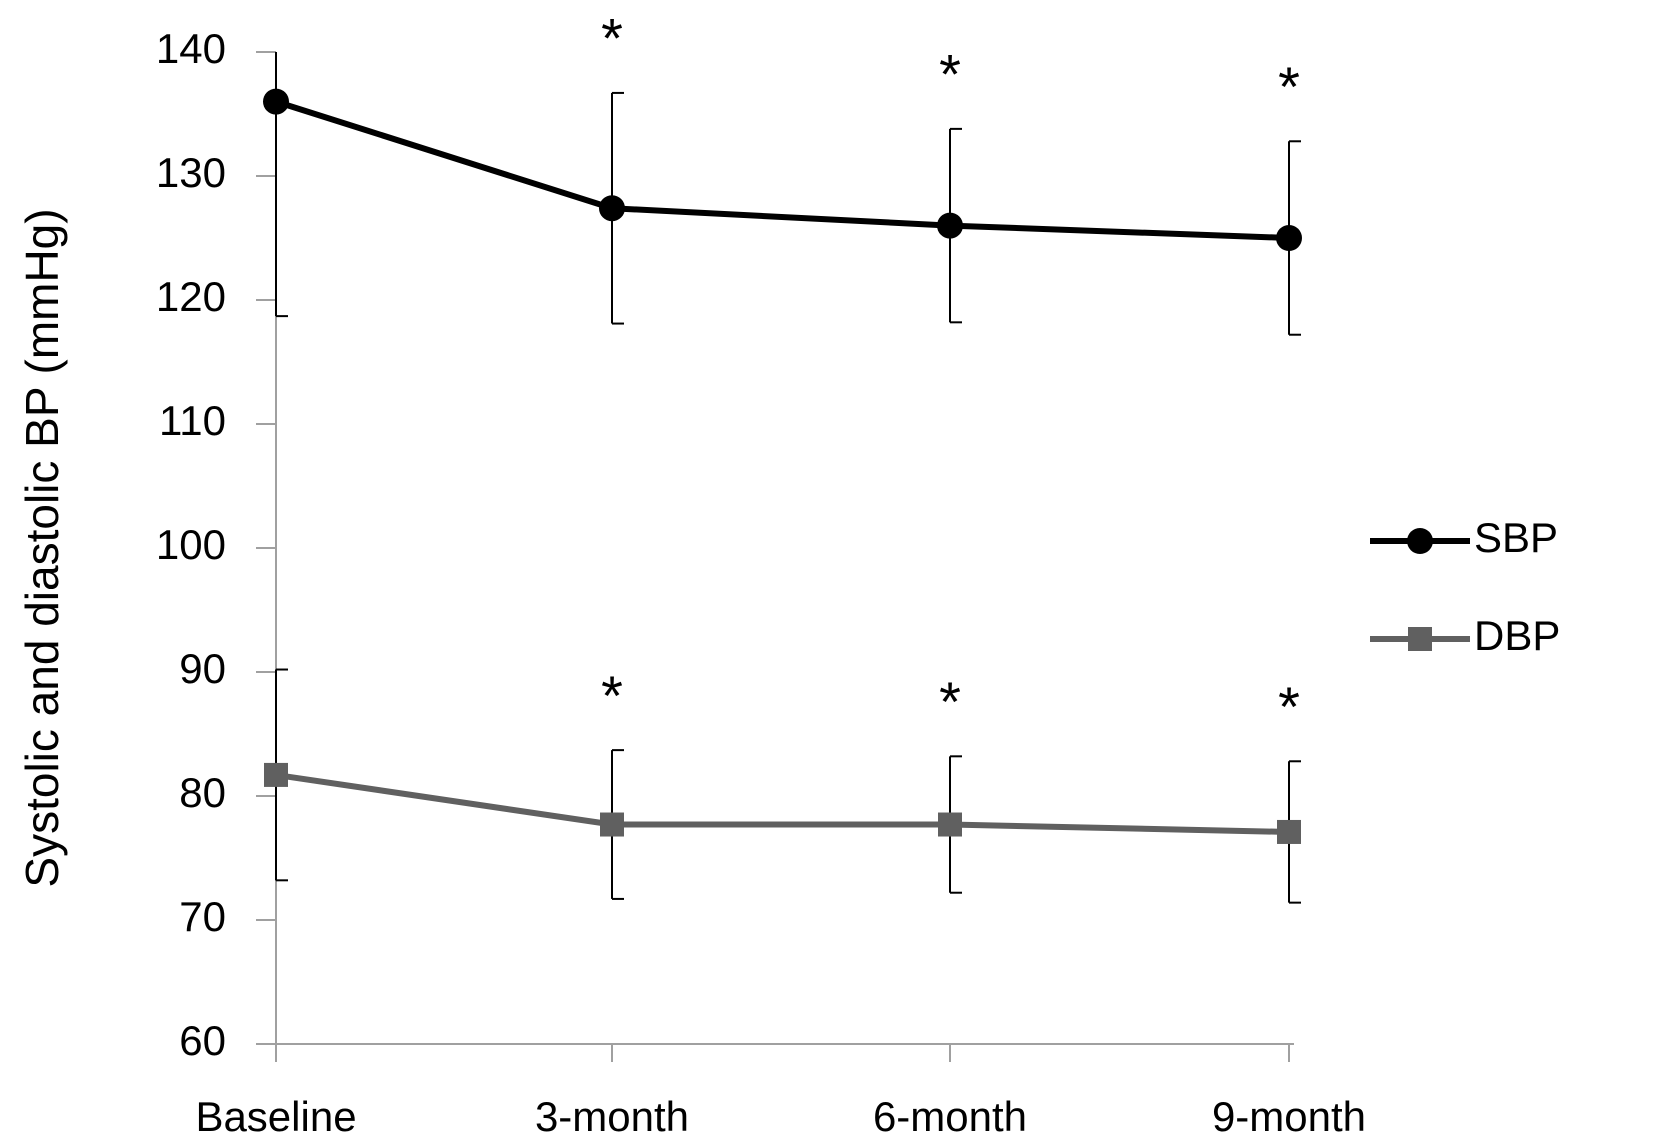 This screenshot has width=1670, height=1142. What do you see at coordinates (202, 916) in the screenshot?
I see `y-tick-label: 70` at bounding box center [202, 916].